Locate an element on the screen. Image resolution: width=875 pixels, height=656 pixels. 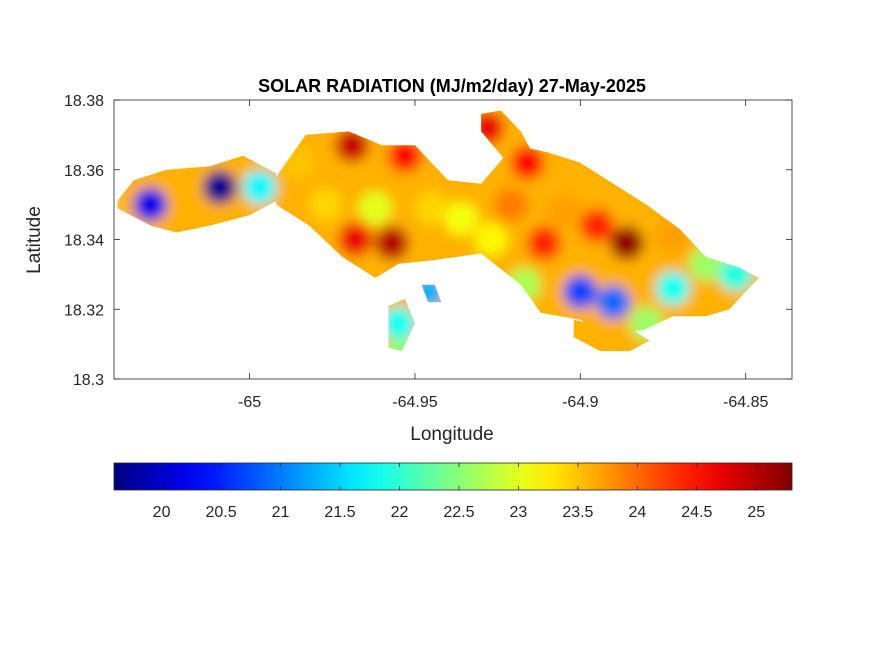
colorbar-frame is located at coordinates (453, 476).